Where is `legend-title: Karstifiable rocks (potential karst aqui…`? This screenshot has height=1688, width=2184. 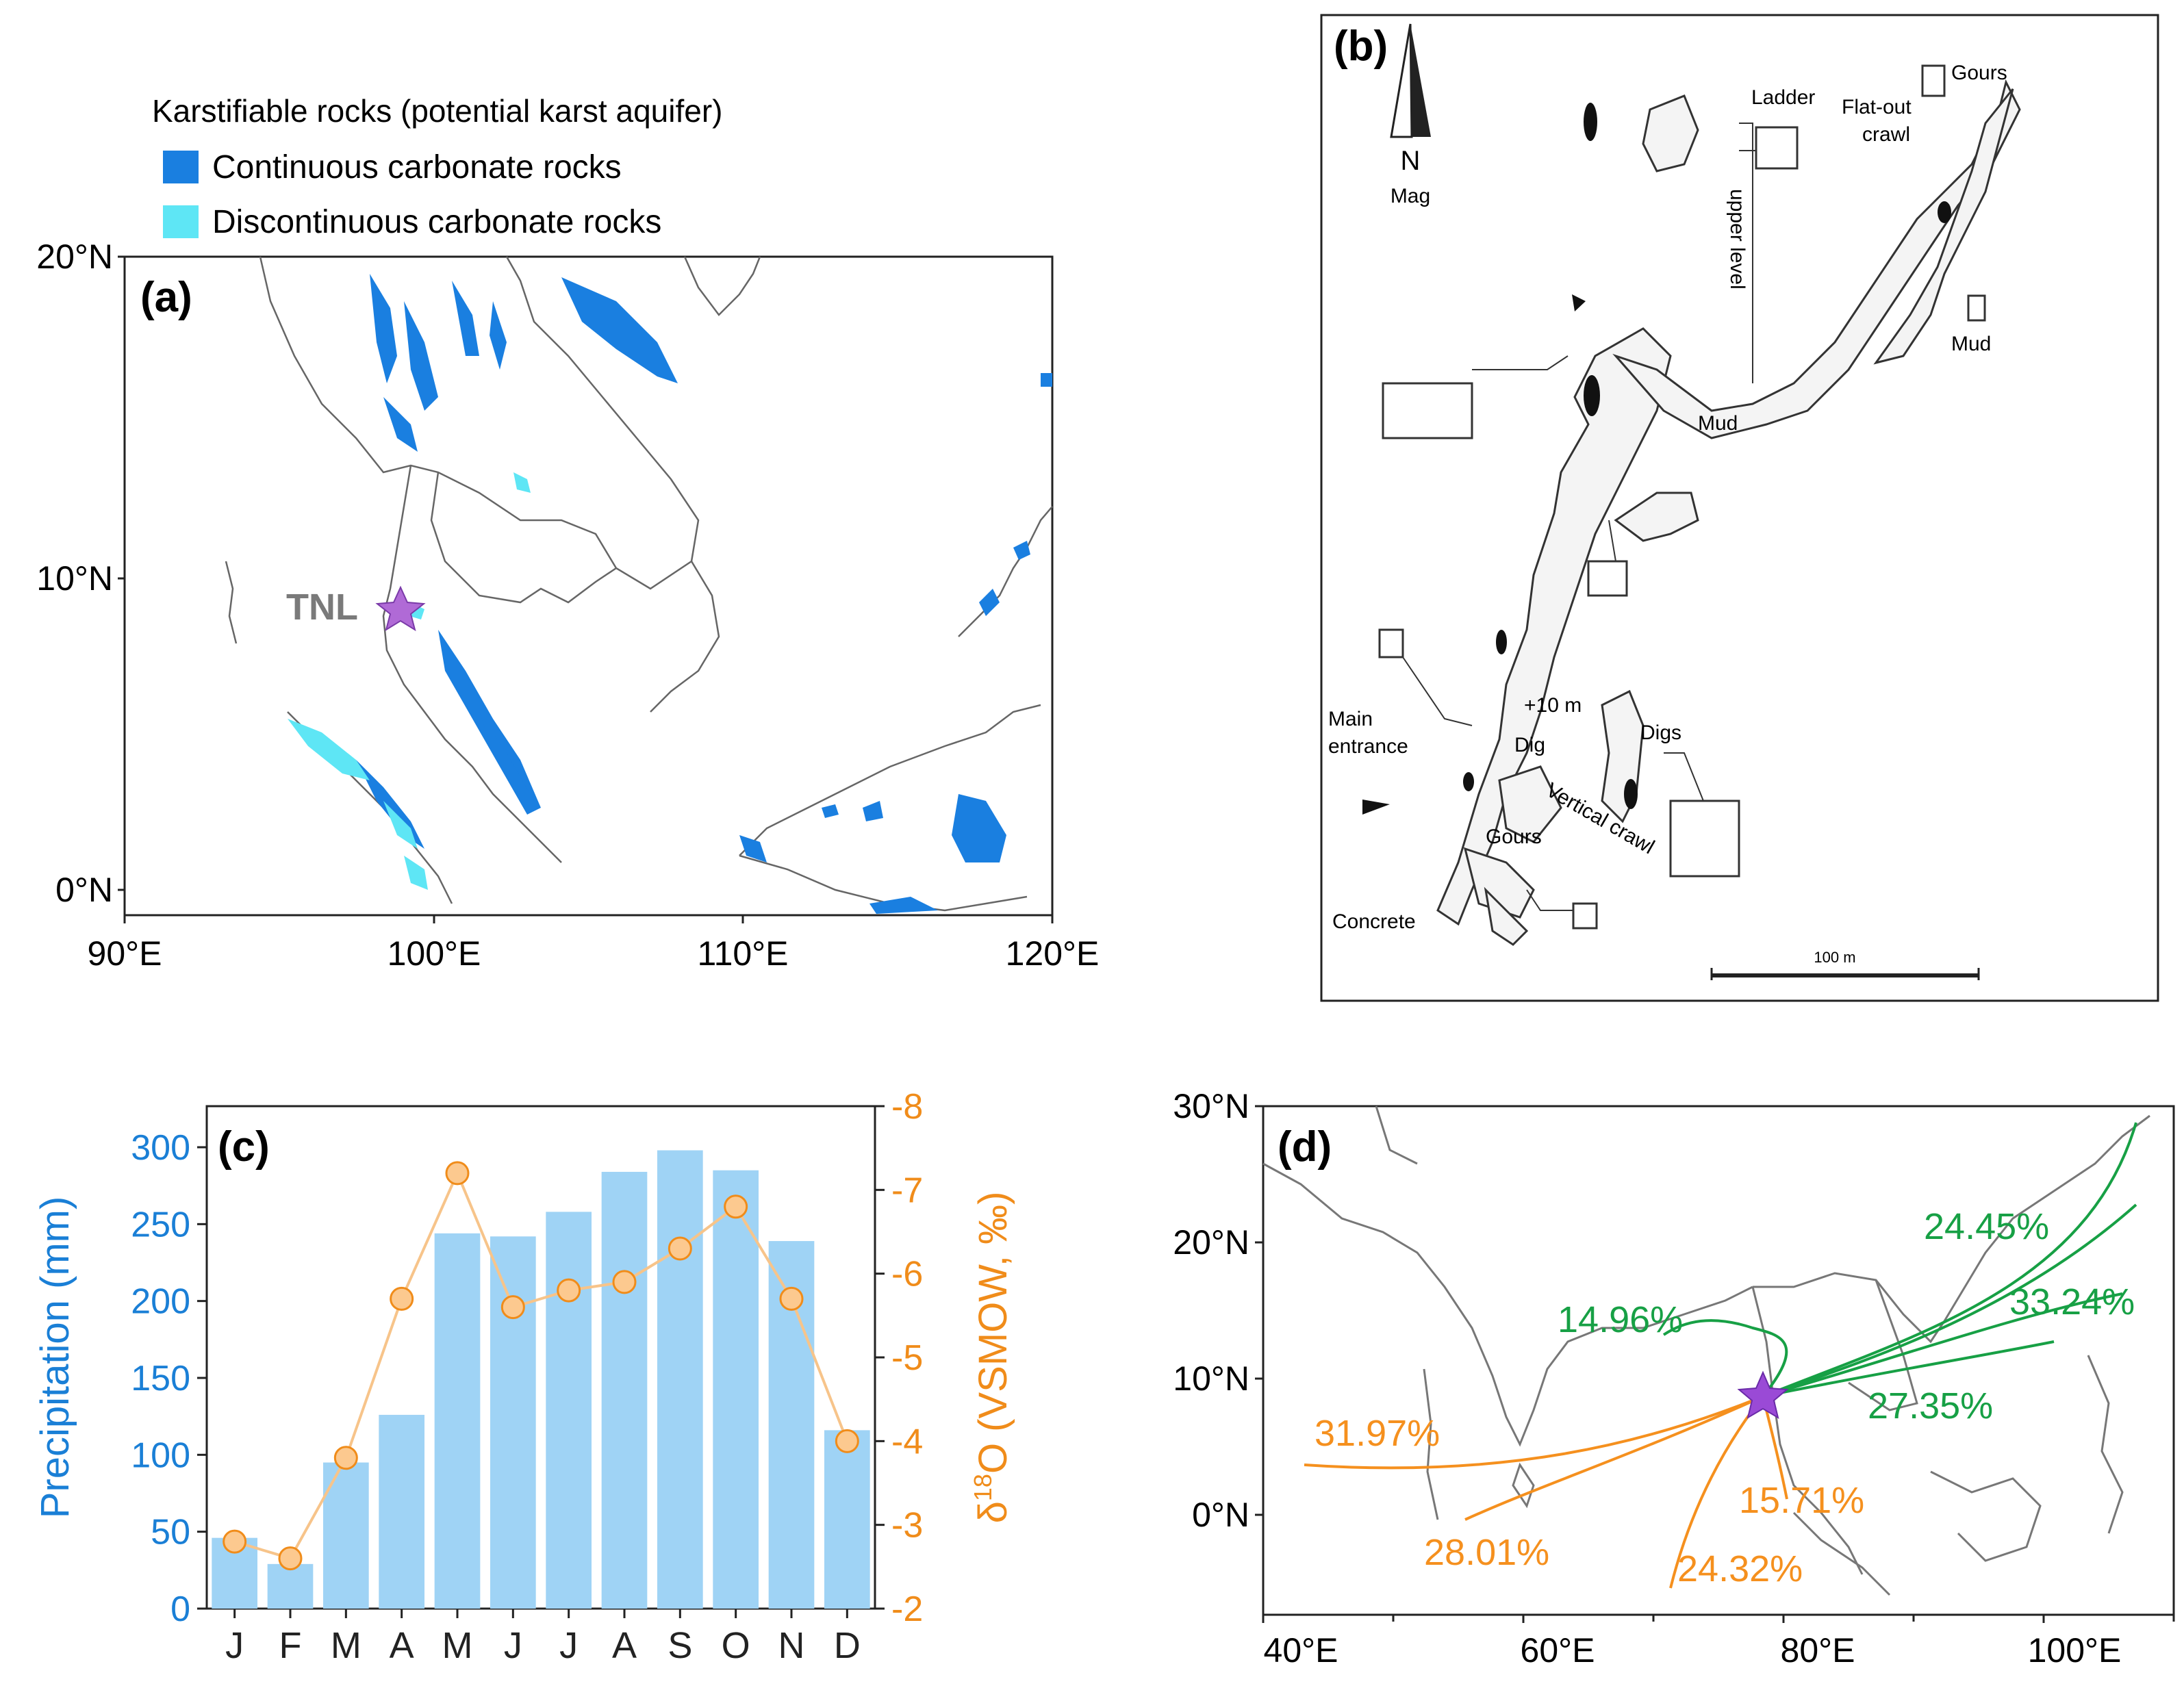 legend-title: Karstifiable rocks (potential karst aqui… is located at coordinates (437, 111).